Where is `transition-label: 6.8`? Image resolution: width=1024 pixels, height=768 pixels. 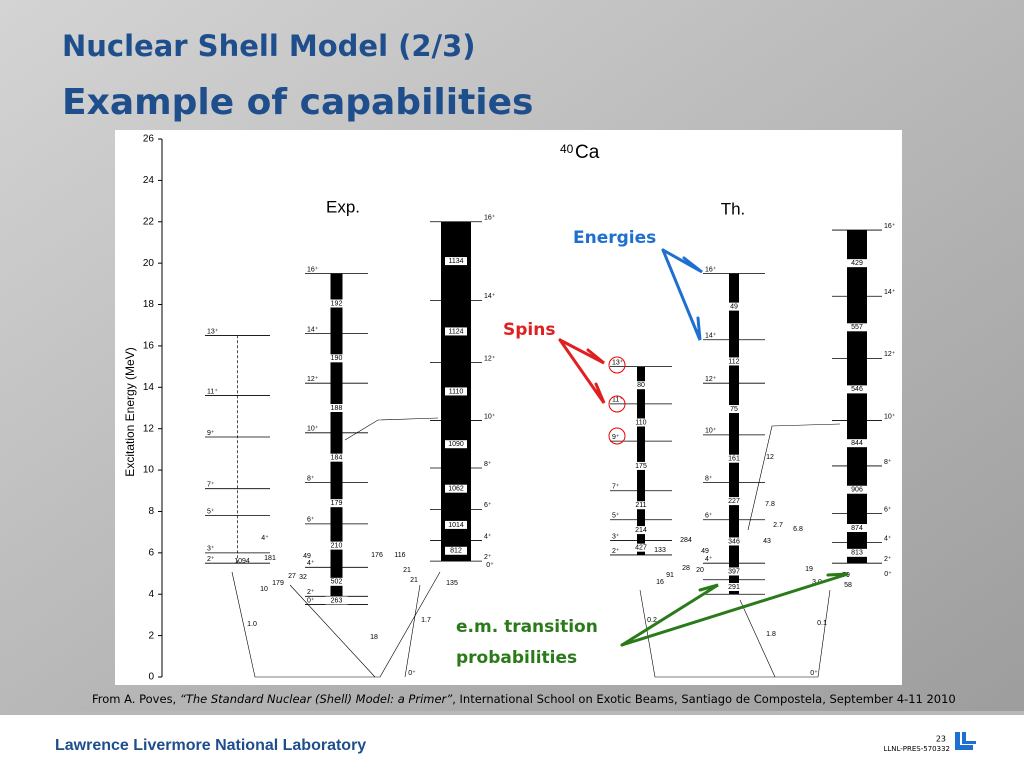
transition-label: 6.8 is located at coordinates (798, 529).